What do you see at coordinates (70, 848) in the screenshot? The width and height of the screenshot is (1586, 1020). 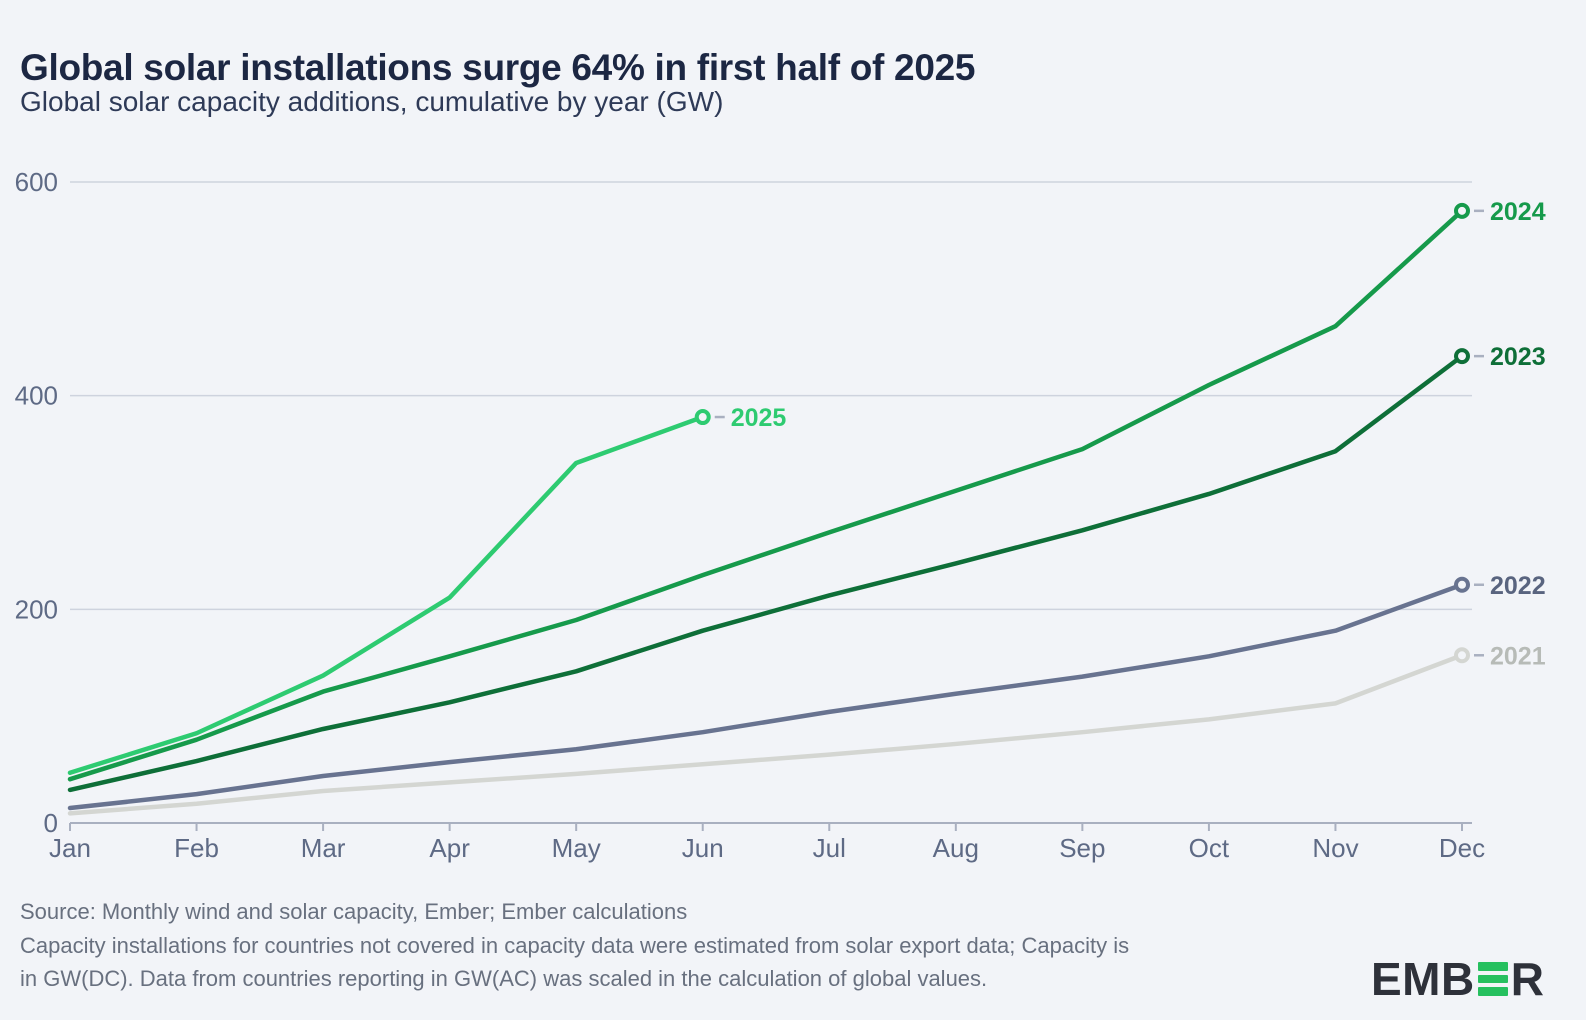 I see `x-axis-label-Jan: Jan` at bounding box center [70, 848].